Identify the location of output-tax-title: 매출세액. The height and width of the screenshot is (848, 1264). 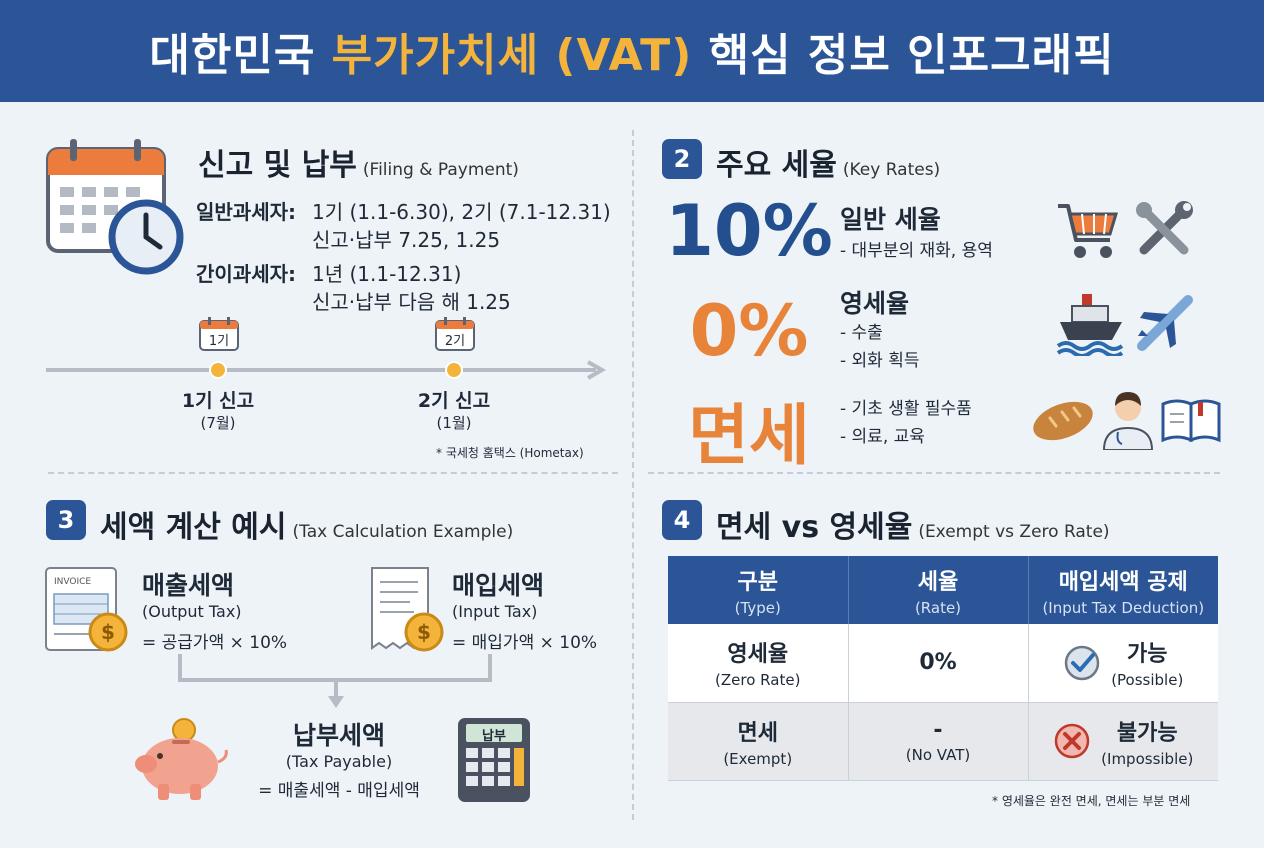
(188, 585).